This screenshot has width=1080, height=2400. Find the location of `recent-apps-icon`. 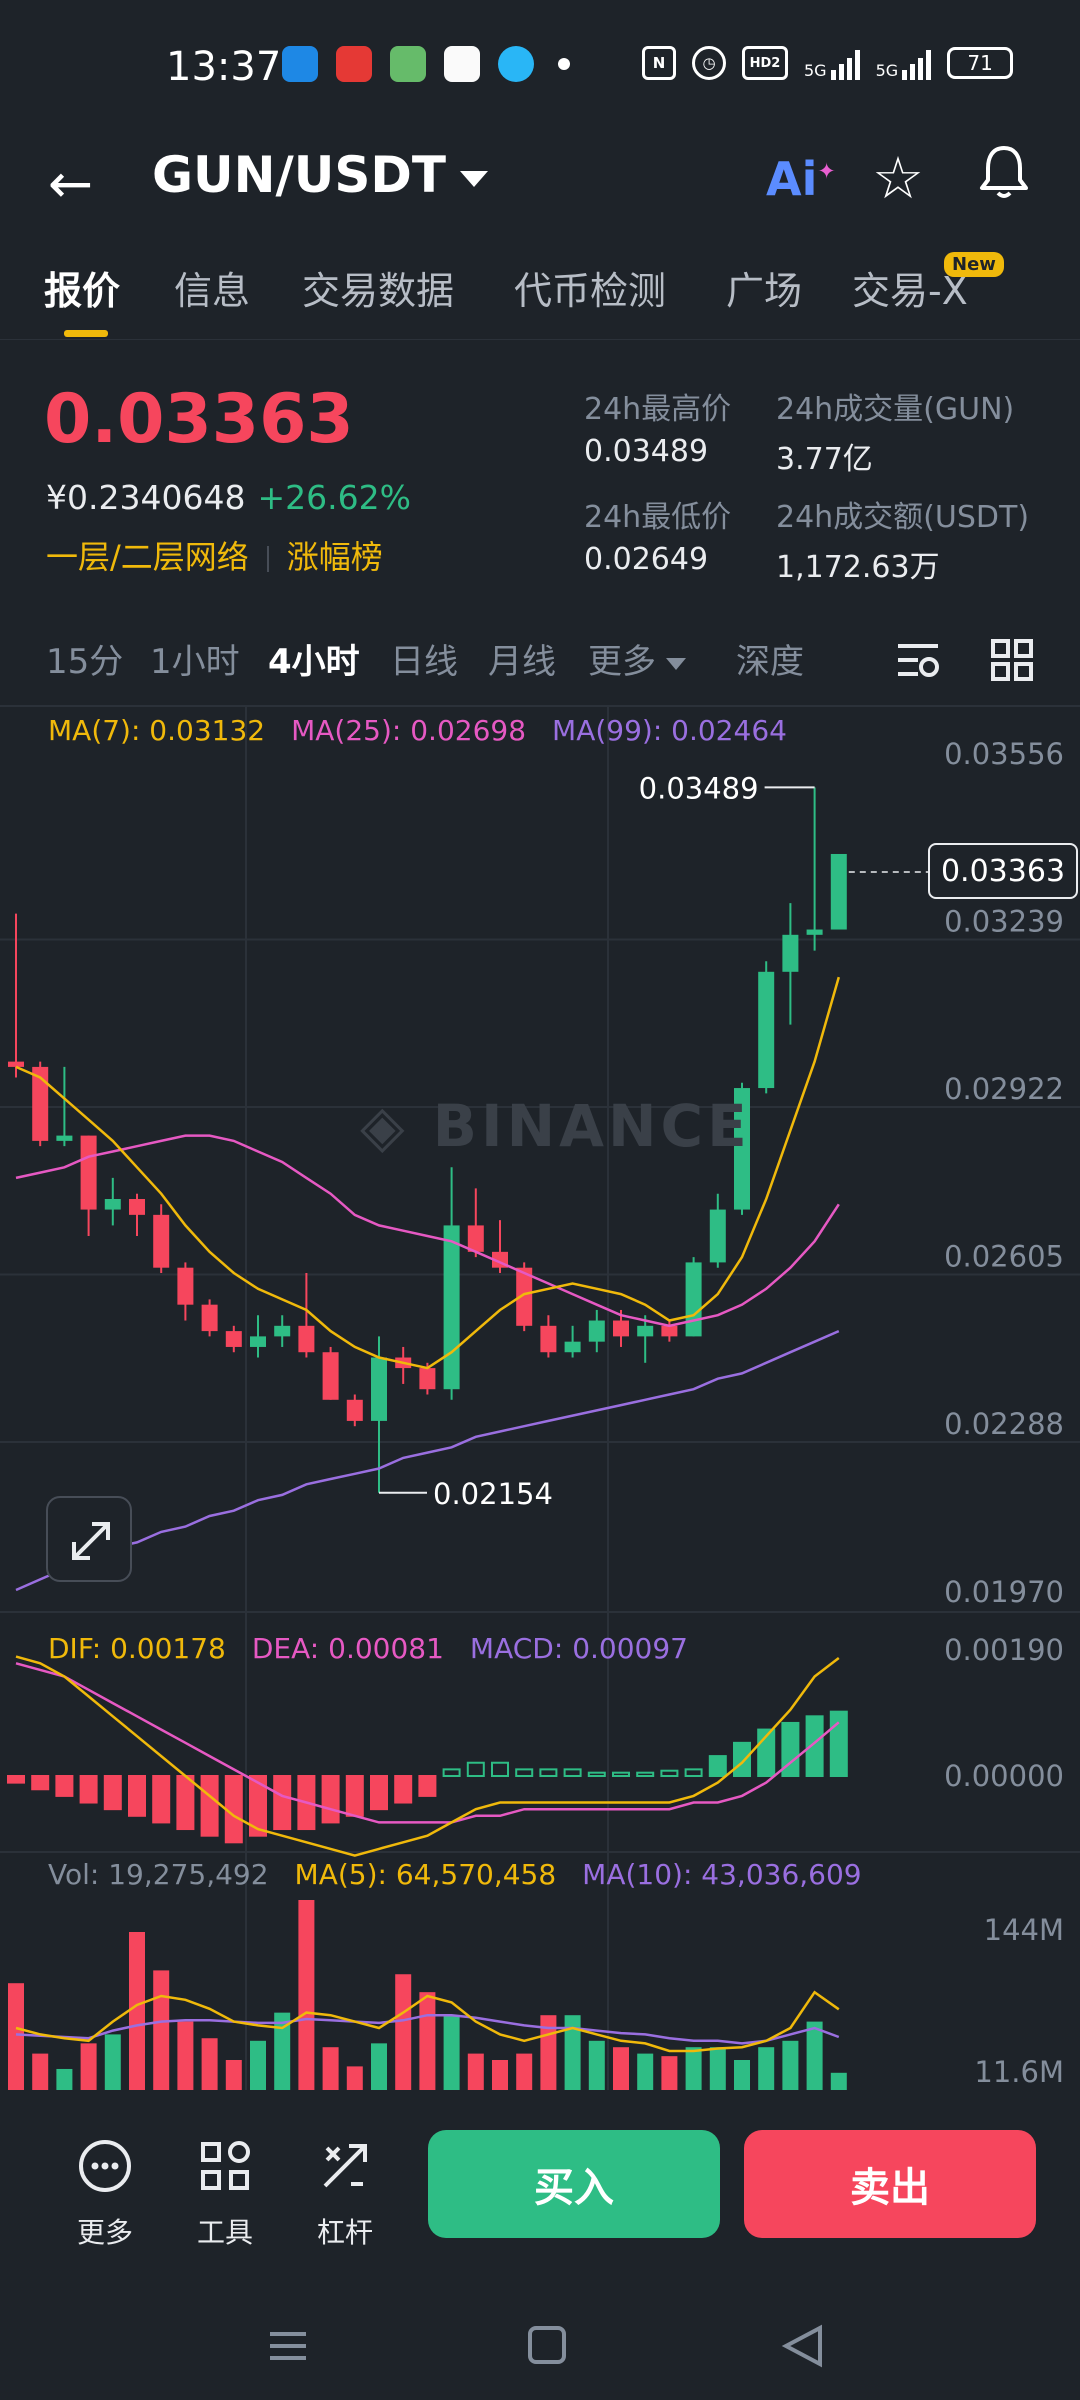

recent-apps-icon is located at coordinates (288, 2346).